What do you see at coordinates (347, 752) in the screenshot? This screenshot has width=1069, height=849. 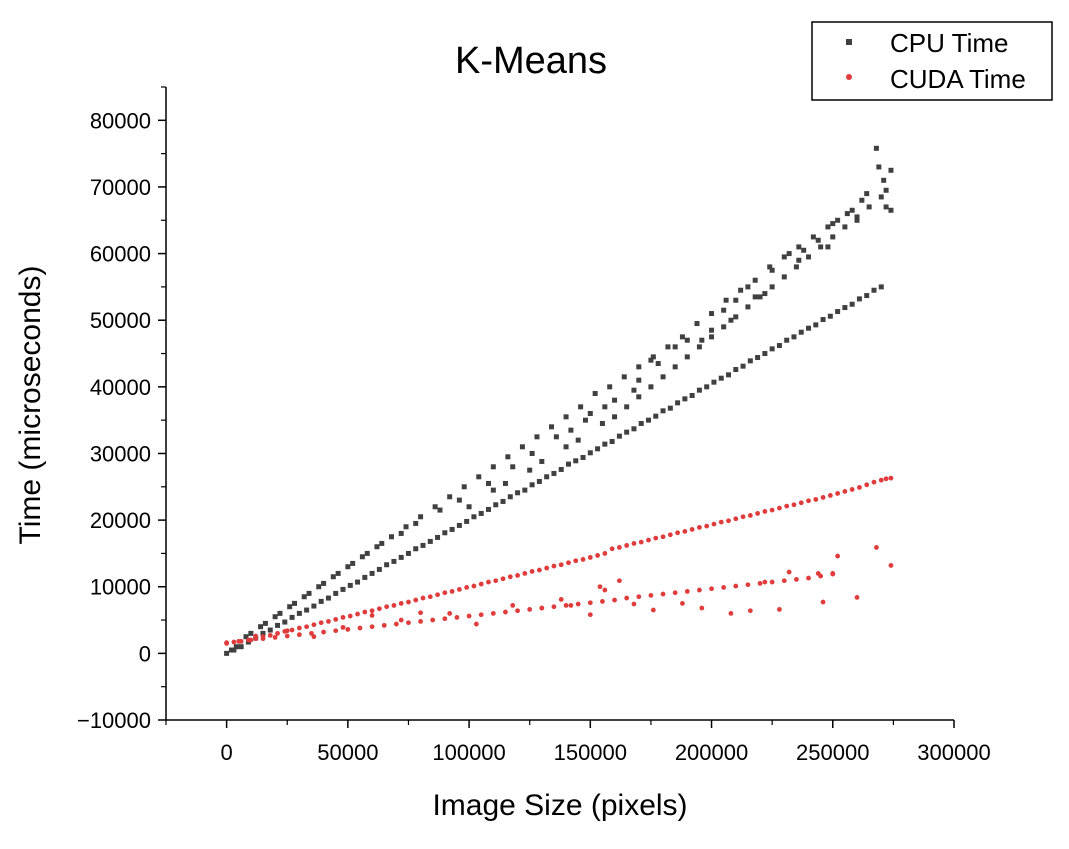 I see `x-tick-label: 50000` at bounding box center [347, 752].